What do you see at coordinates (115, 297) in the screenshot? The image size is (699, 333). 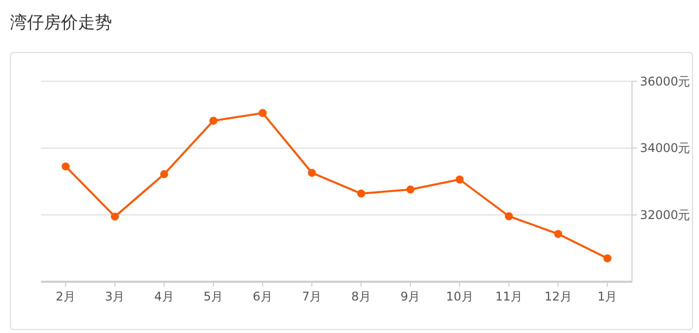 I see `x-tick-label: 3月` at bounding box center [115, 297].